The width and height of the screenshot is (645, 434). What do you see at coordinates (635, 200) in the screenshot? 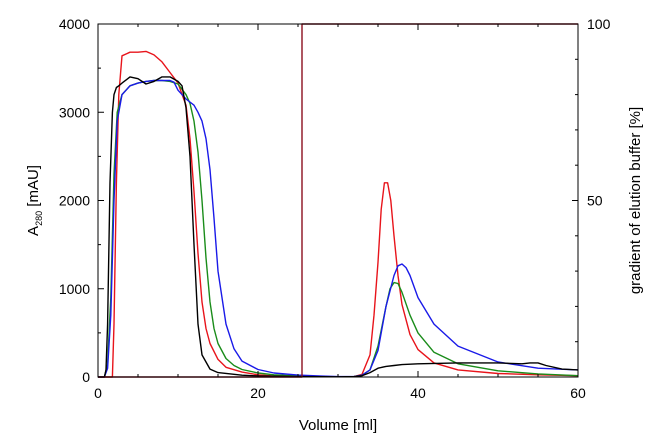
I see `y2-axis-title: gradient of elution buffer [%]` at bounding box center [635, 200].